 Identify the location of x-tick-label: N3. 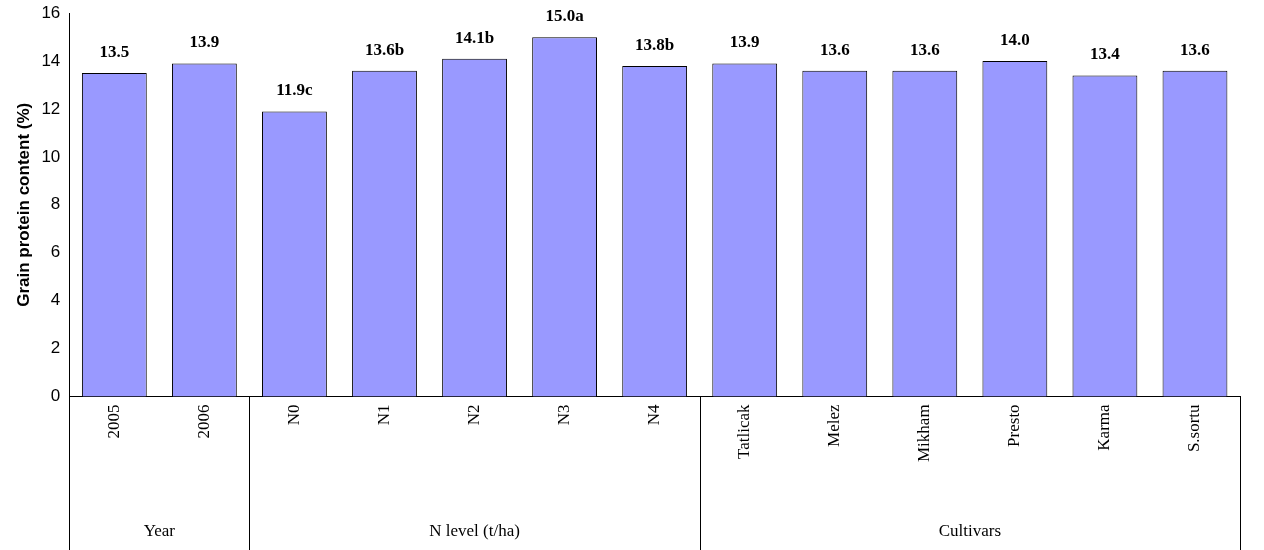
(564, 415).